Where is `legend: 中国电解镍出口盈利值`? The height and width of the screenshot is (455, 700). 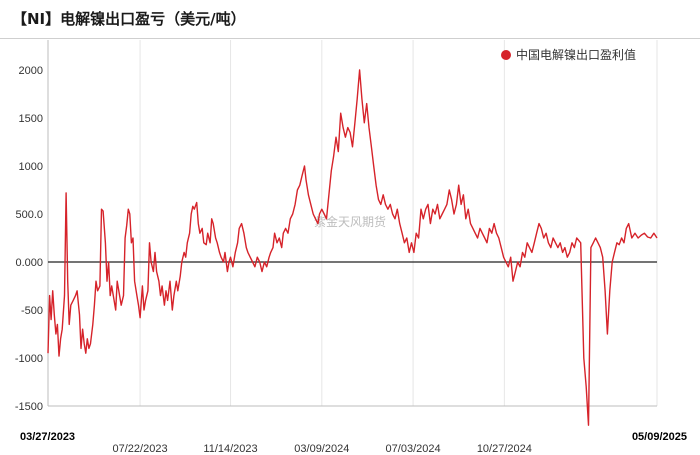 legend: 中国电解镍出口盈利值 is located at coordinates (568, 54).